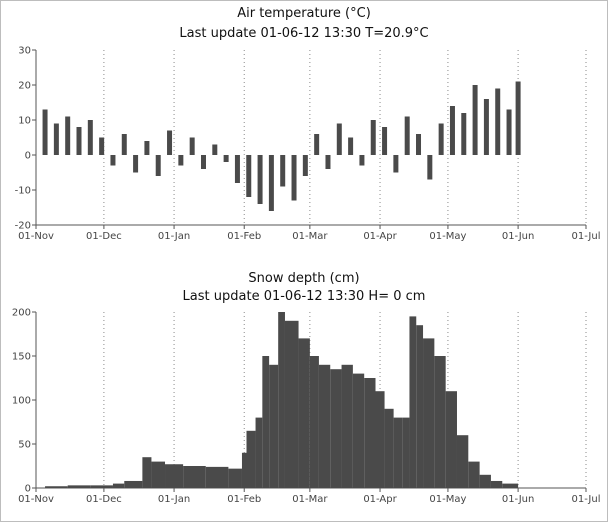 This screenshot has height=522, width=608. What do you see at coordinates (244, 499) in the screenshot?
I see `x-tick-label: 01-Feb` at bounding box center [244, 499].